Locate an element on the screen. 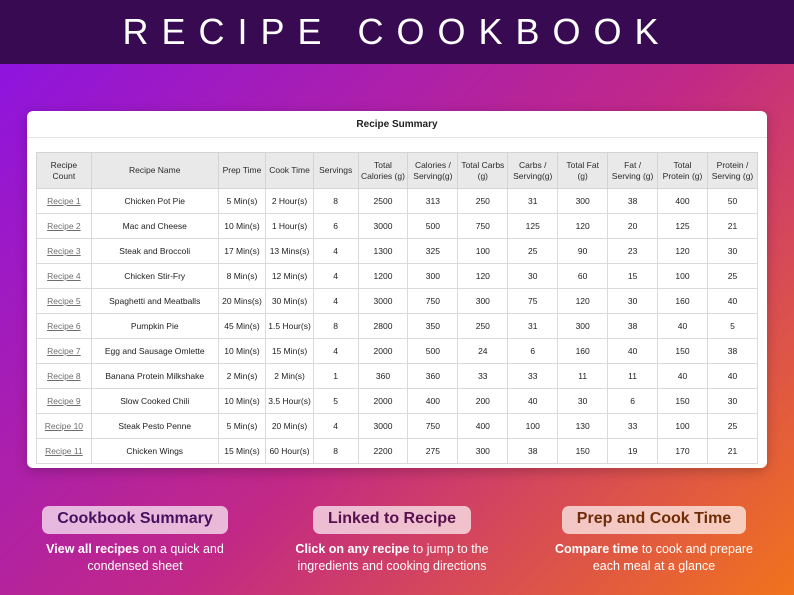  cell: 45 Min(s) is located at coordinates (242, 326).